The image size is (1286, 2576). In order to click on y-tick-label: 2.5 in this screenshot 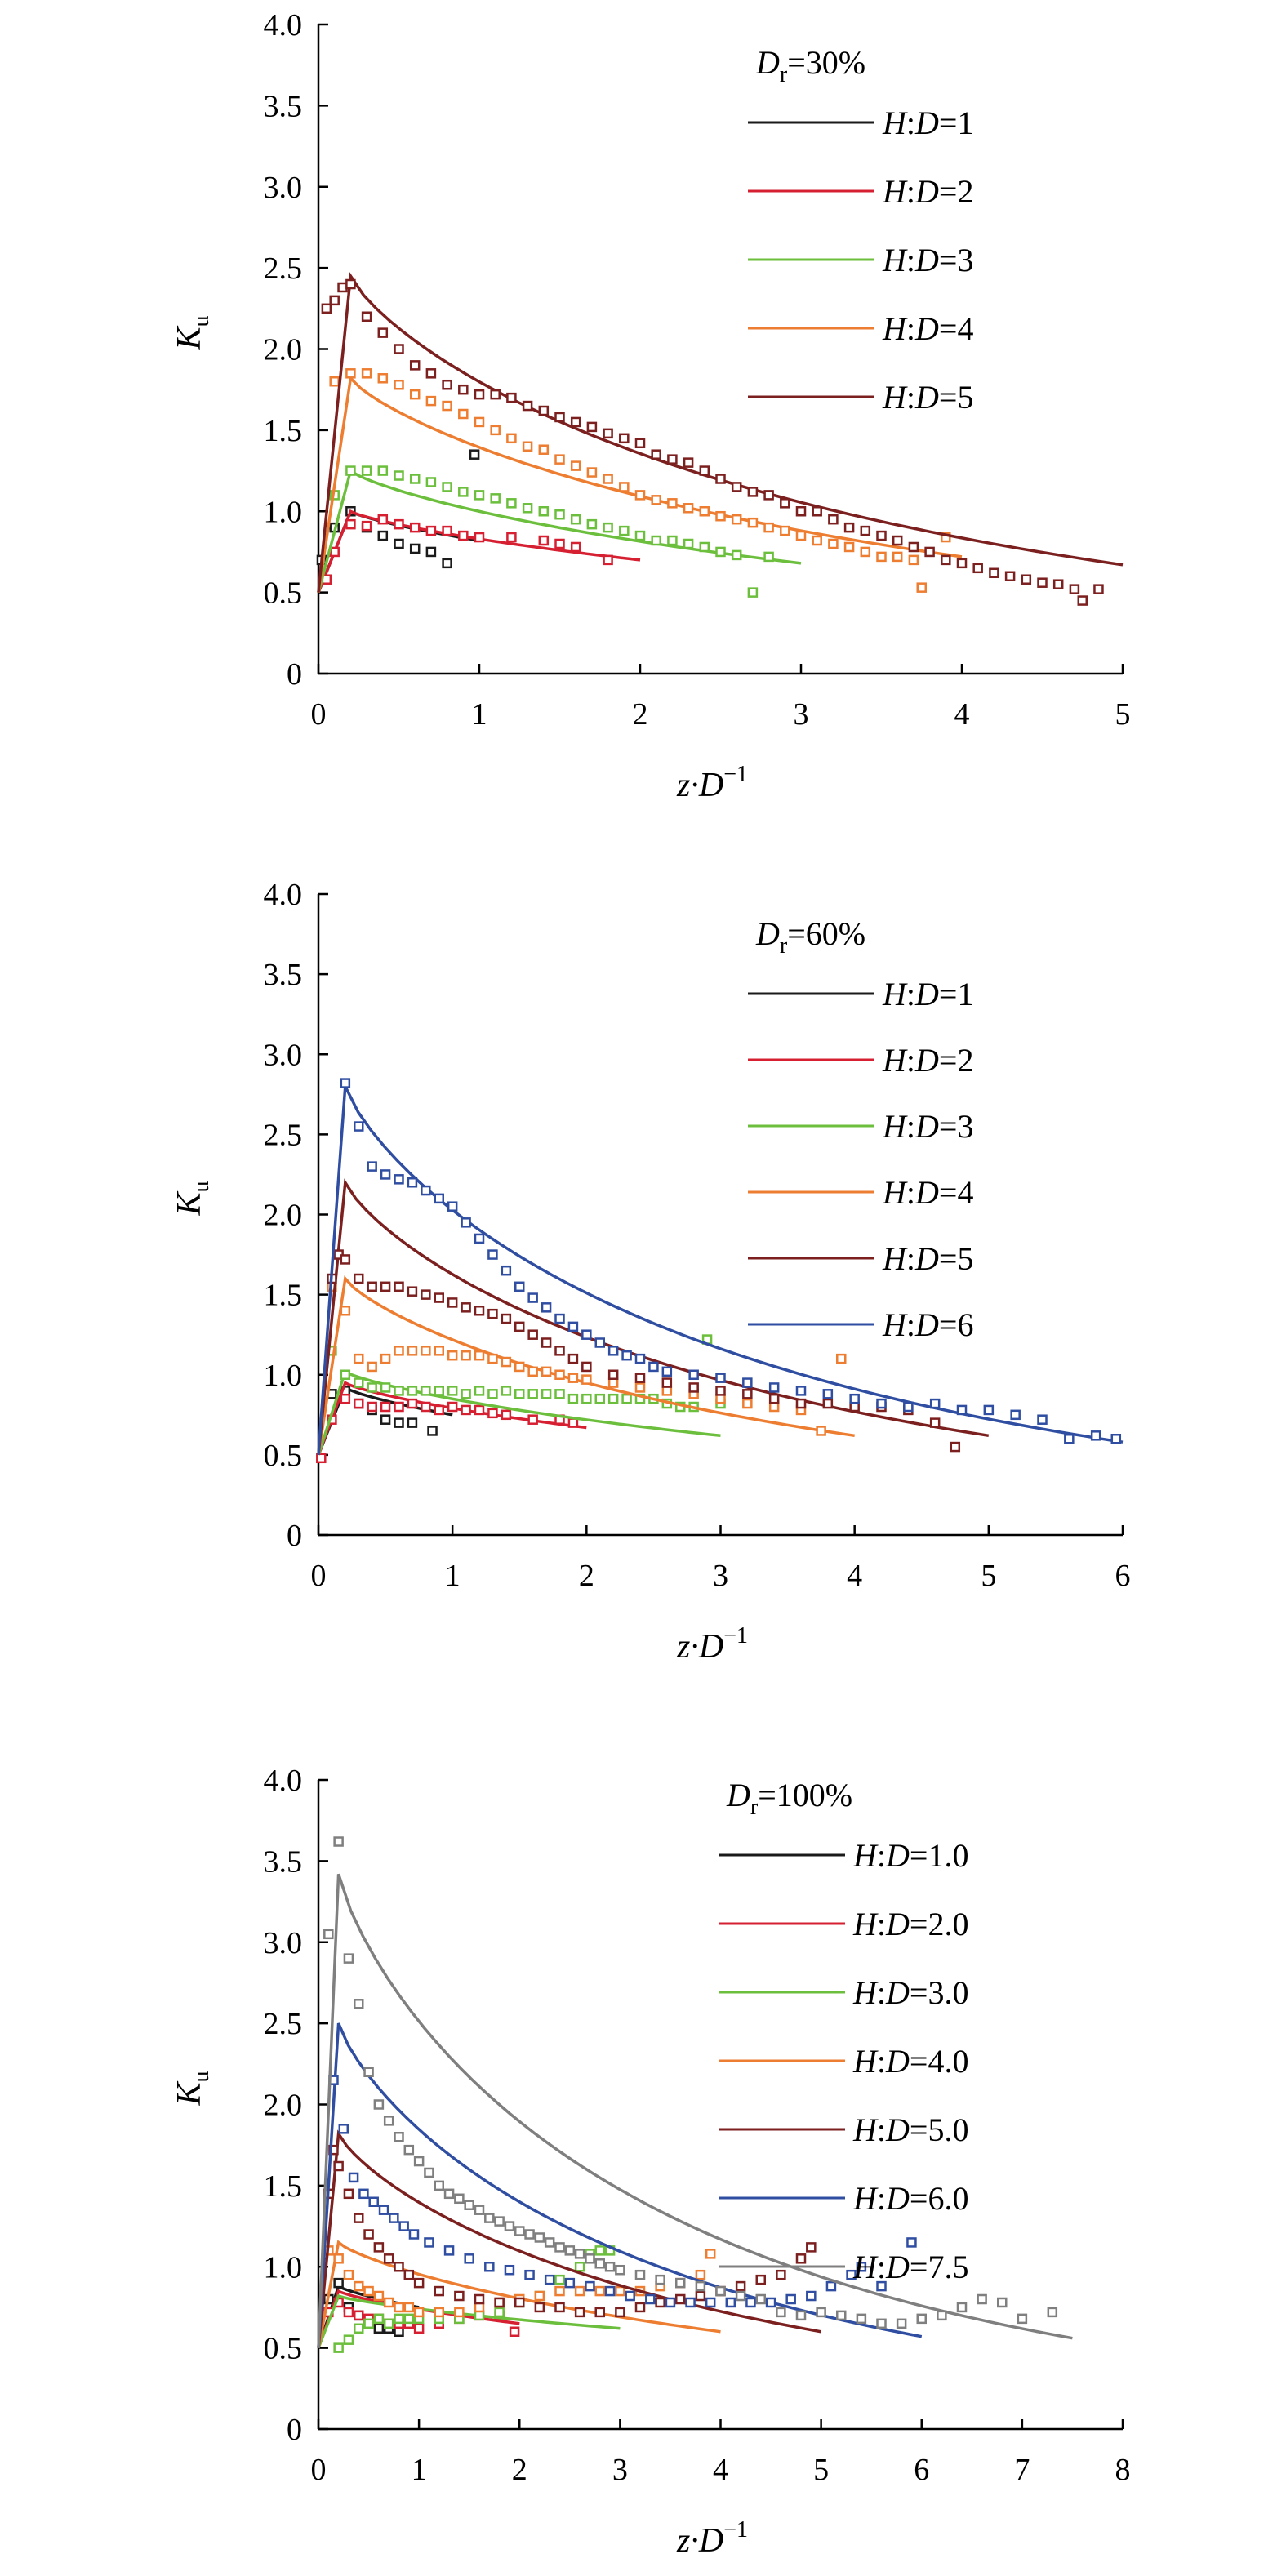, I will do `click(283, 1135)`.